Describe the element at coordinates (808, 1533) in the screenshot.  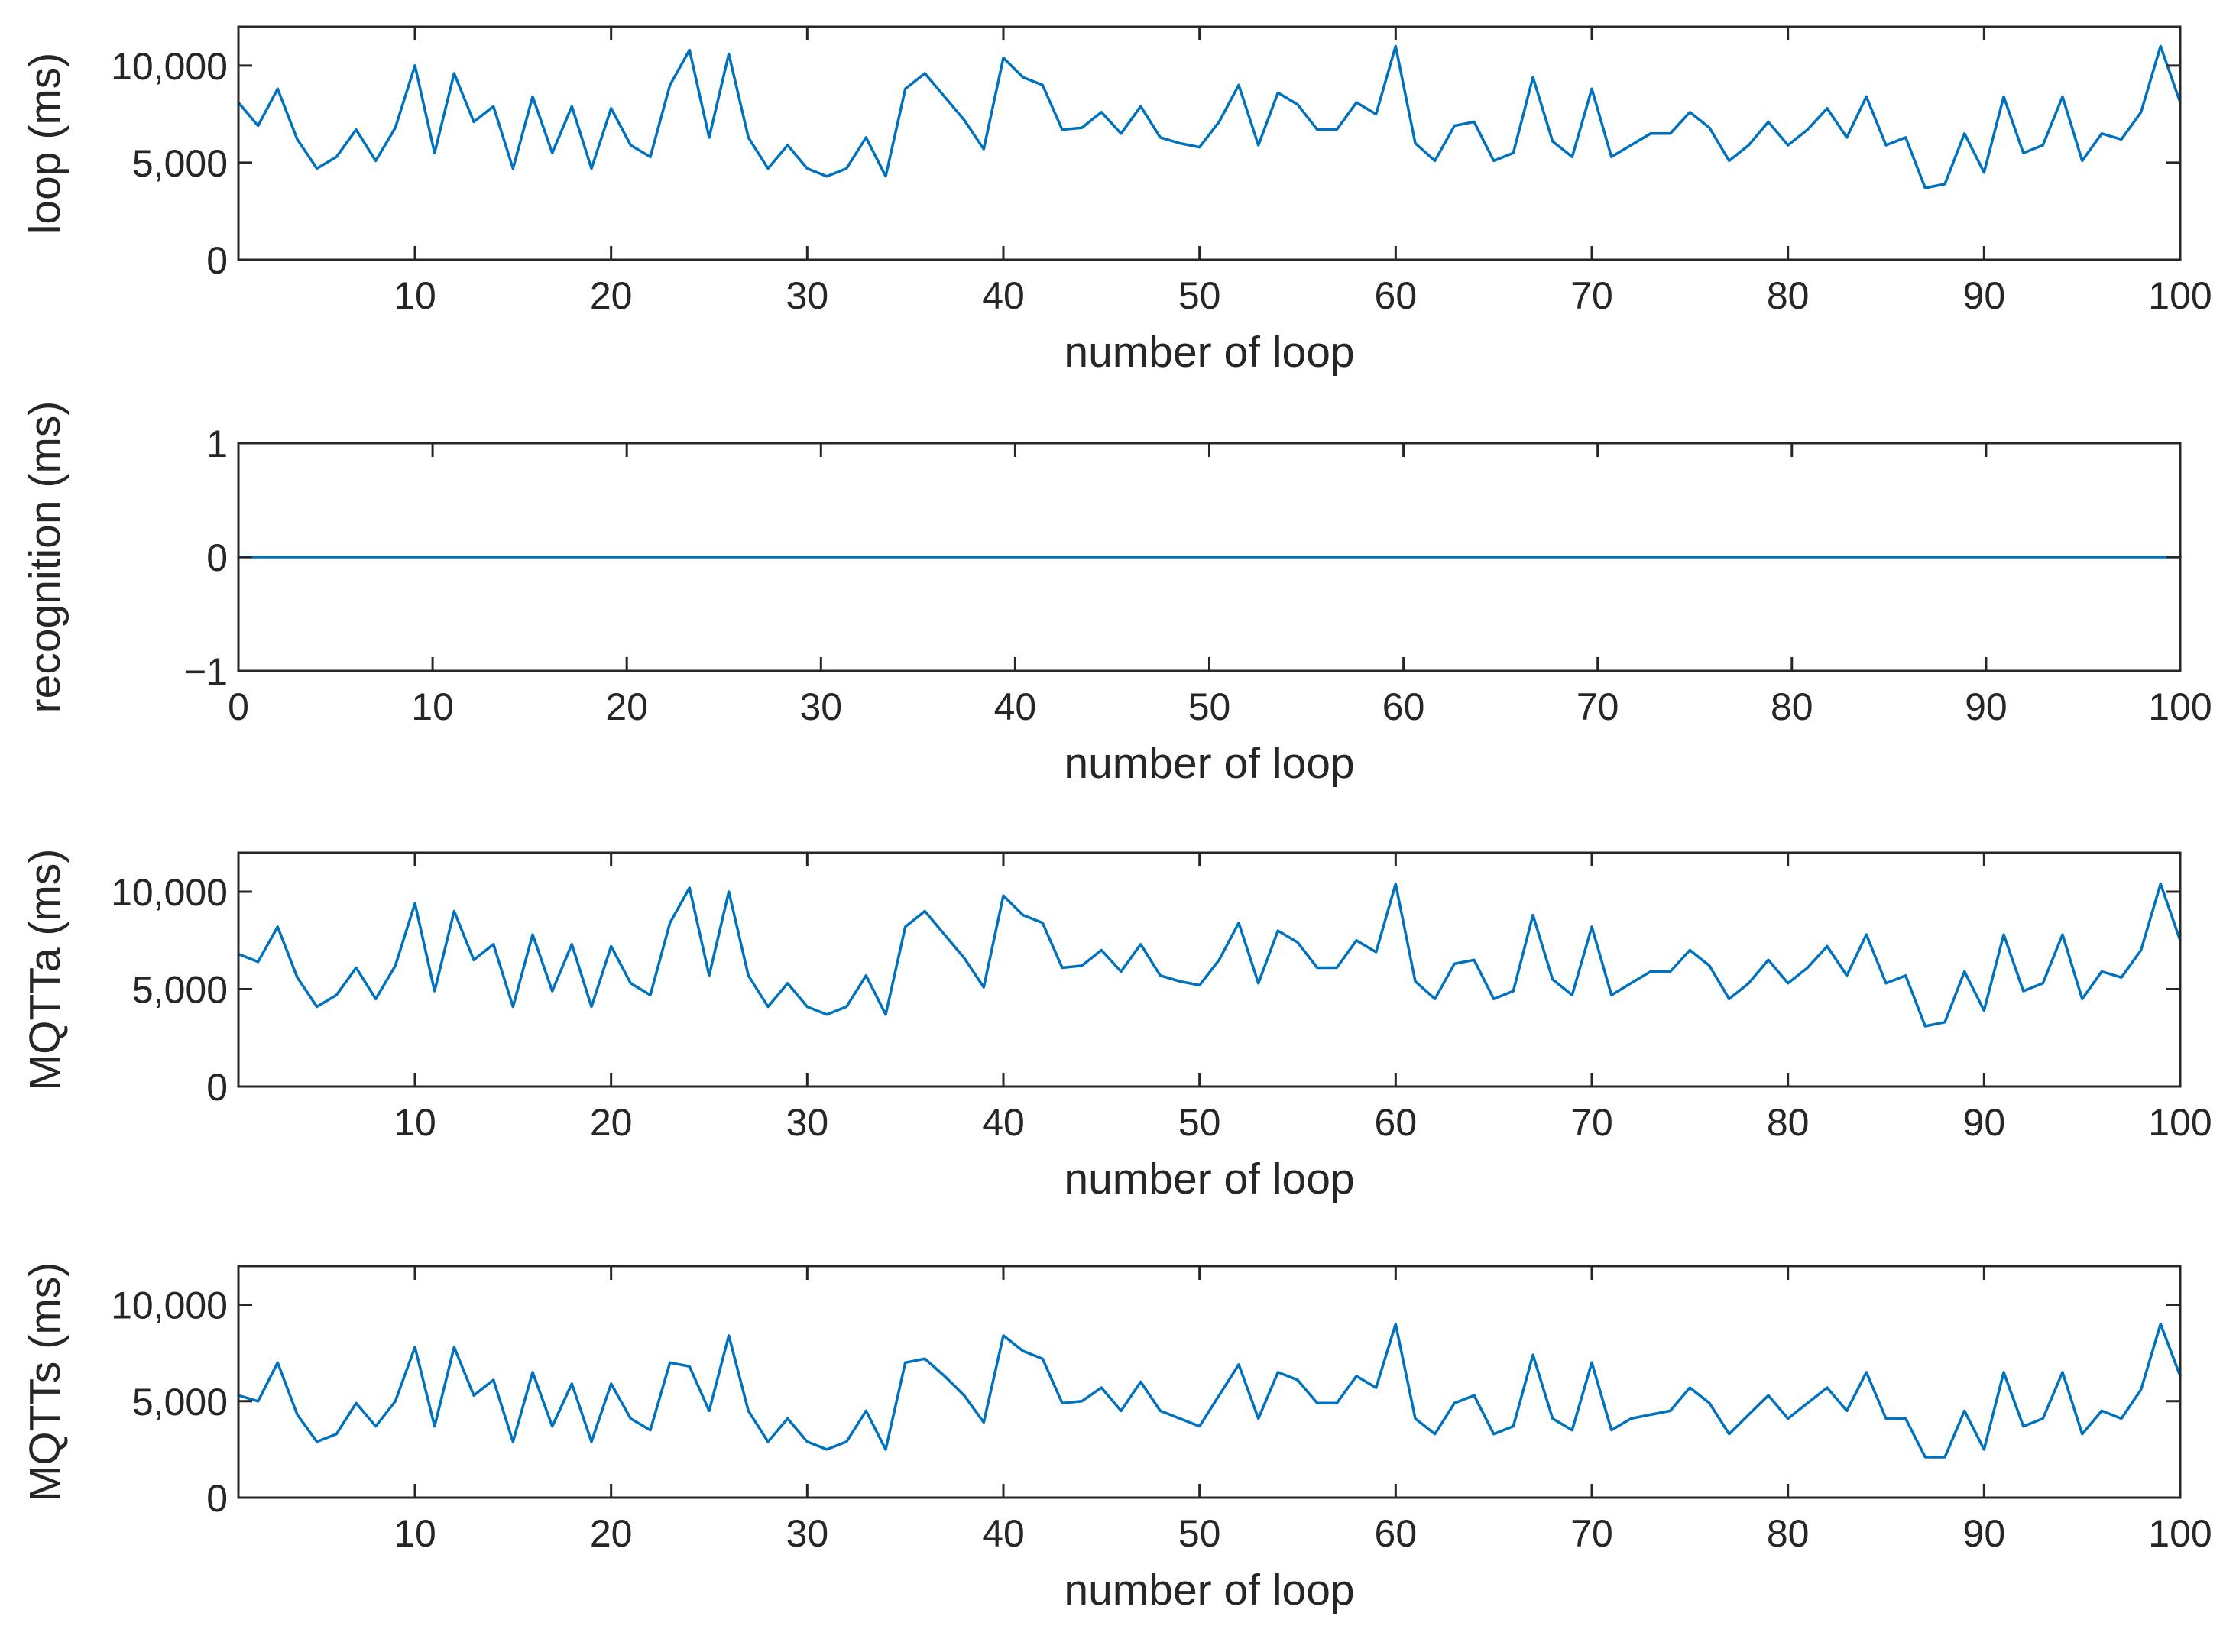
I see `mqtts-x-tick-label: 30` at that location.